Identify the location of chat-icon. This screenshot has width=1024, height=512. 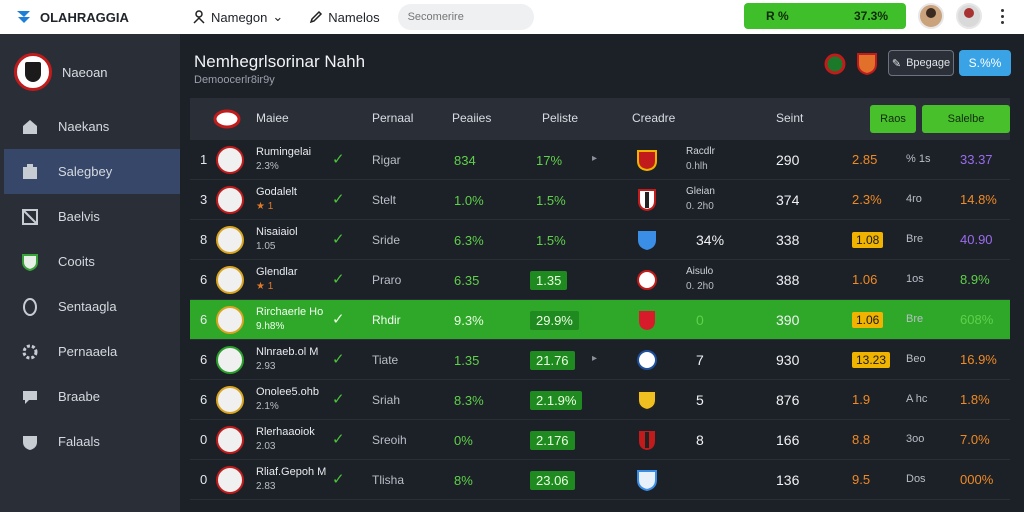
(30, 397).